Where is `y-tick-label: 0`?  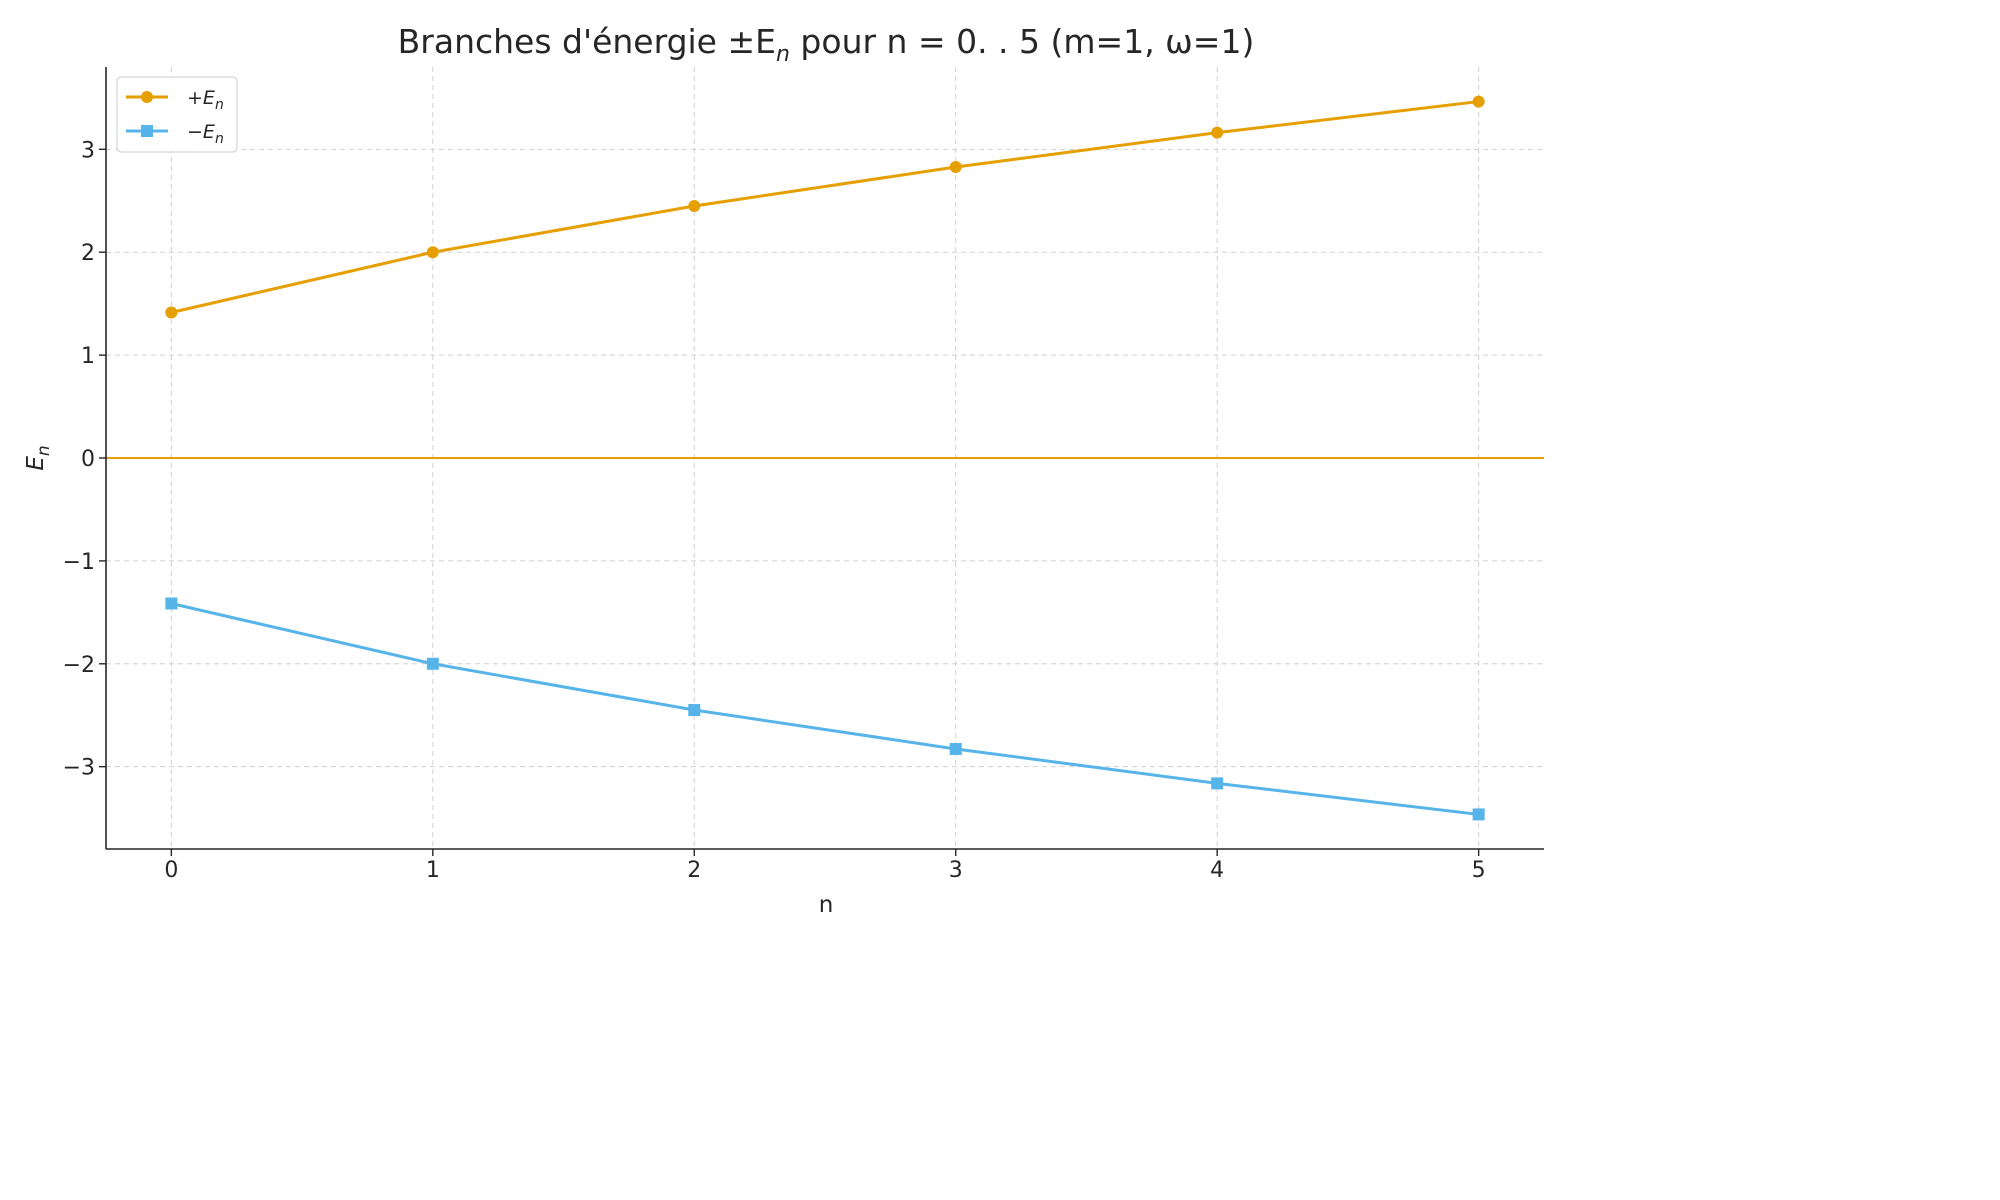
y-tick-label: 0 is located at coordinates (88, 459).